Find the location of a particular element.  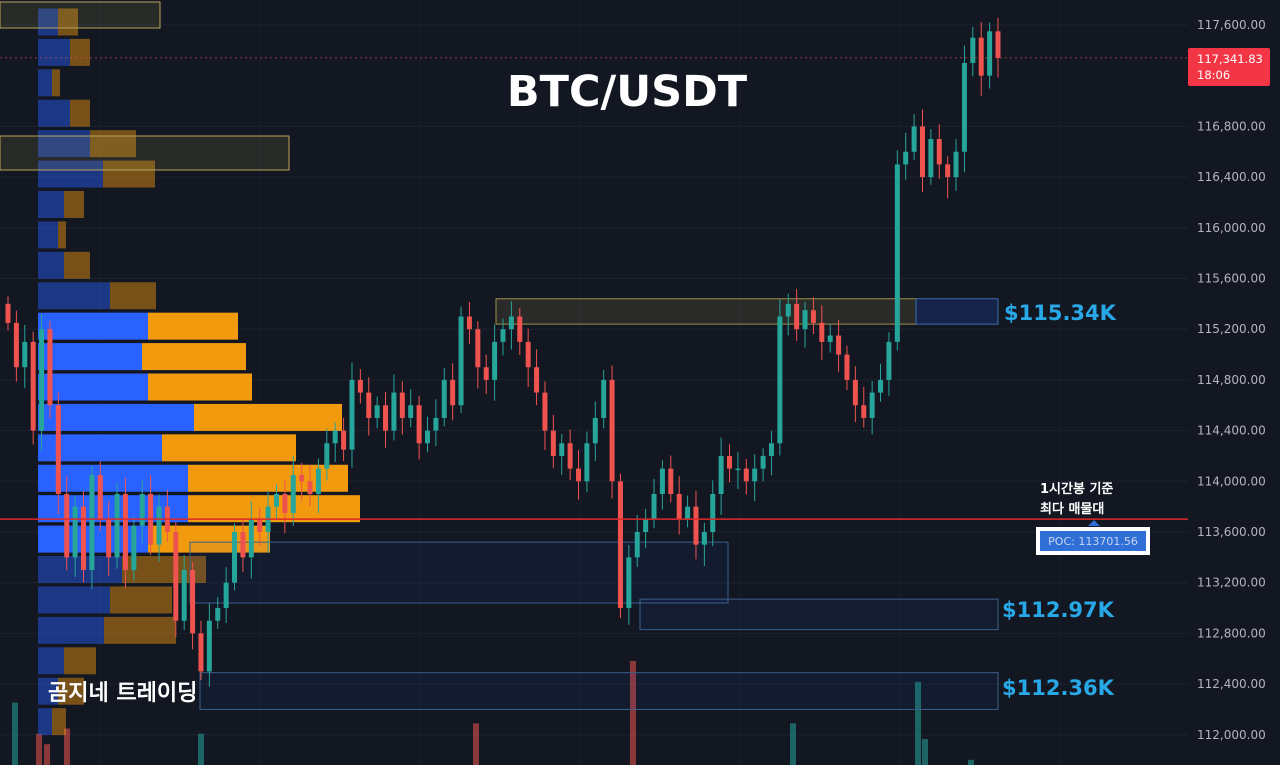

last-price-tag is located at coordinates (1229, 67).